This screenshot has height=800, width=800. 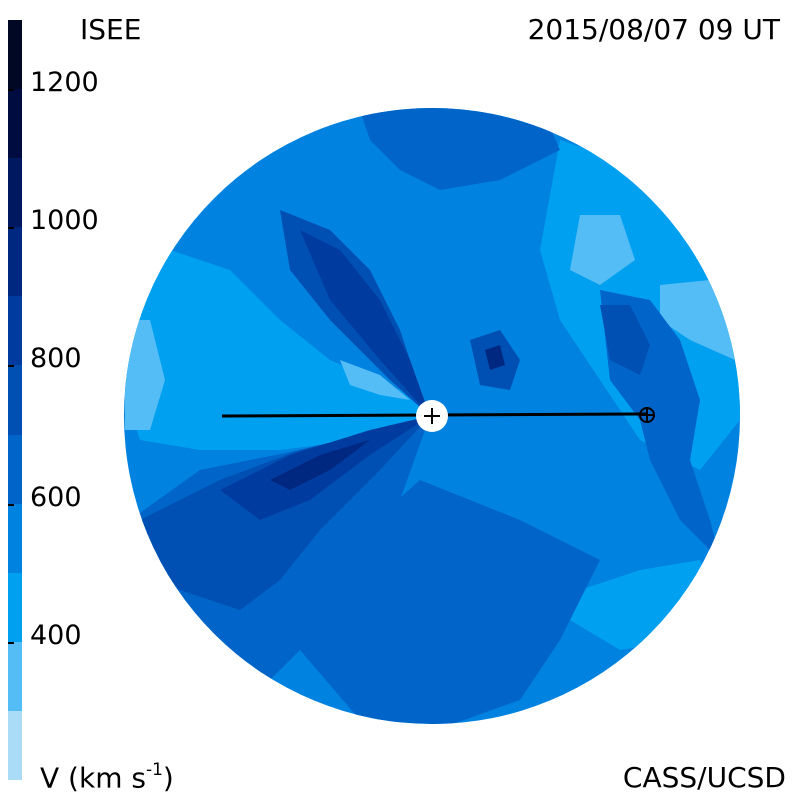 I want to click on colorbar-tick-label: 600, so click(x=56, y=497).